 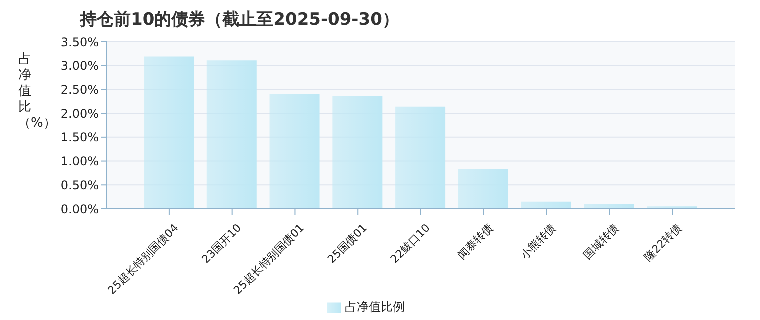 I want to click on x-tick-label: 23国开10, so click(x=222, y=244).